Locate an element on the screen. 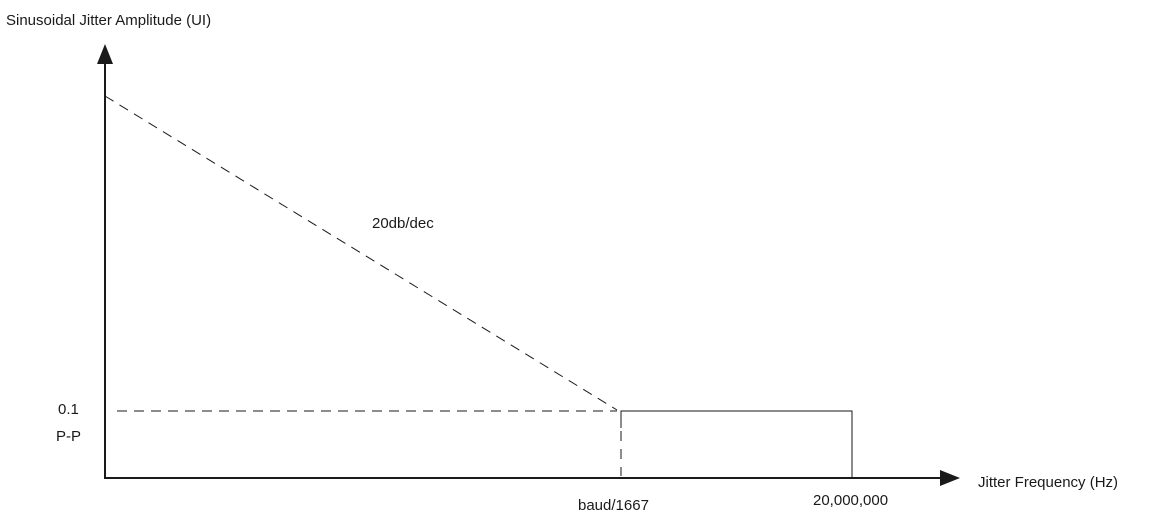 The width and height of the screenshot is (1156, 514). slope-label: 20db/dec is located at coordinates (403, 223).